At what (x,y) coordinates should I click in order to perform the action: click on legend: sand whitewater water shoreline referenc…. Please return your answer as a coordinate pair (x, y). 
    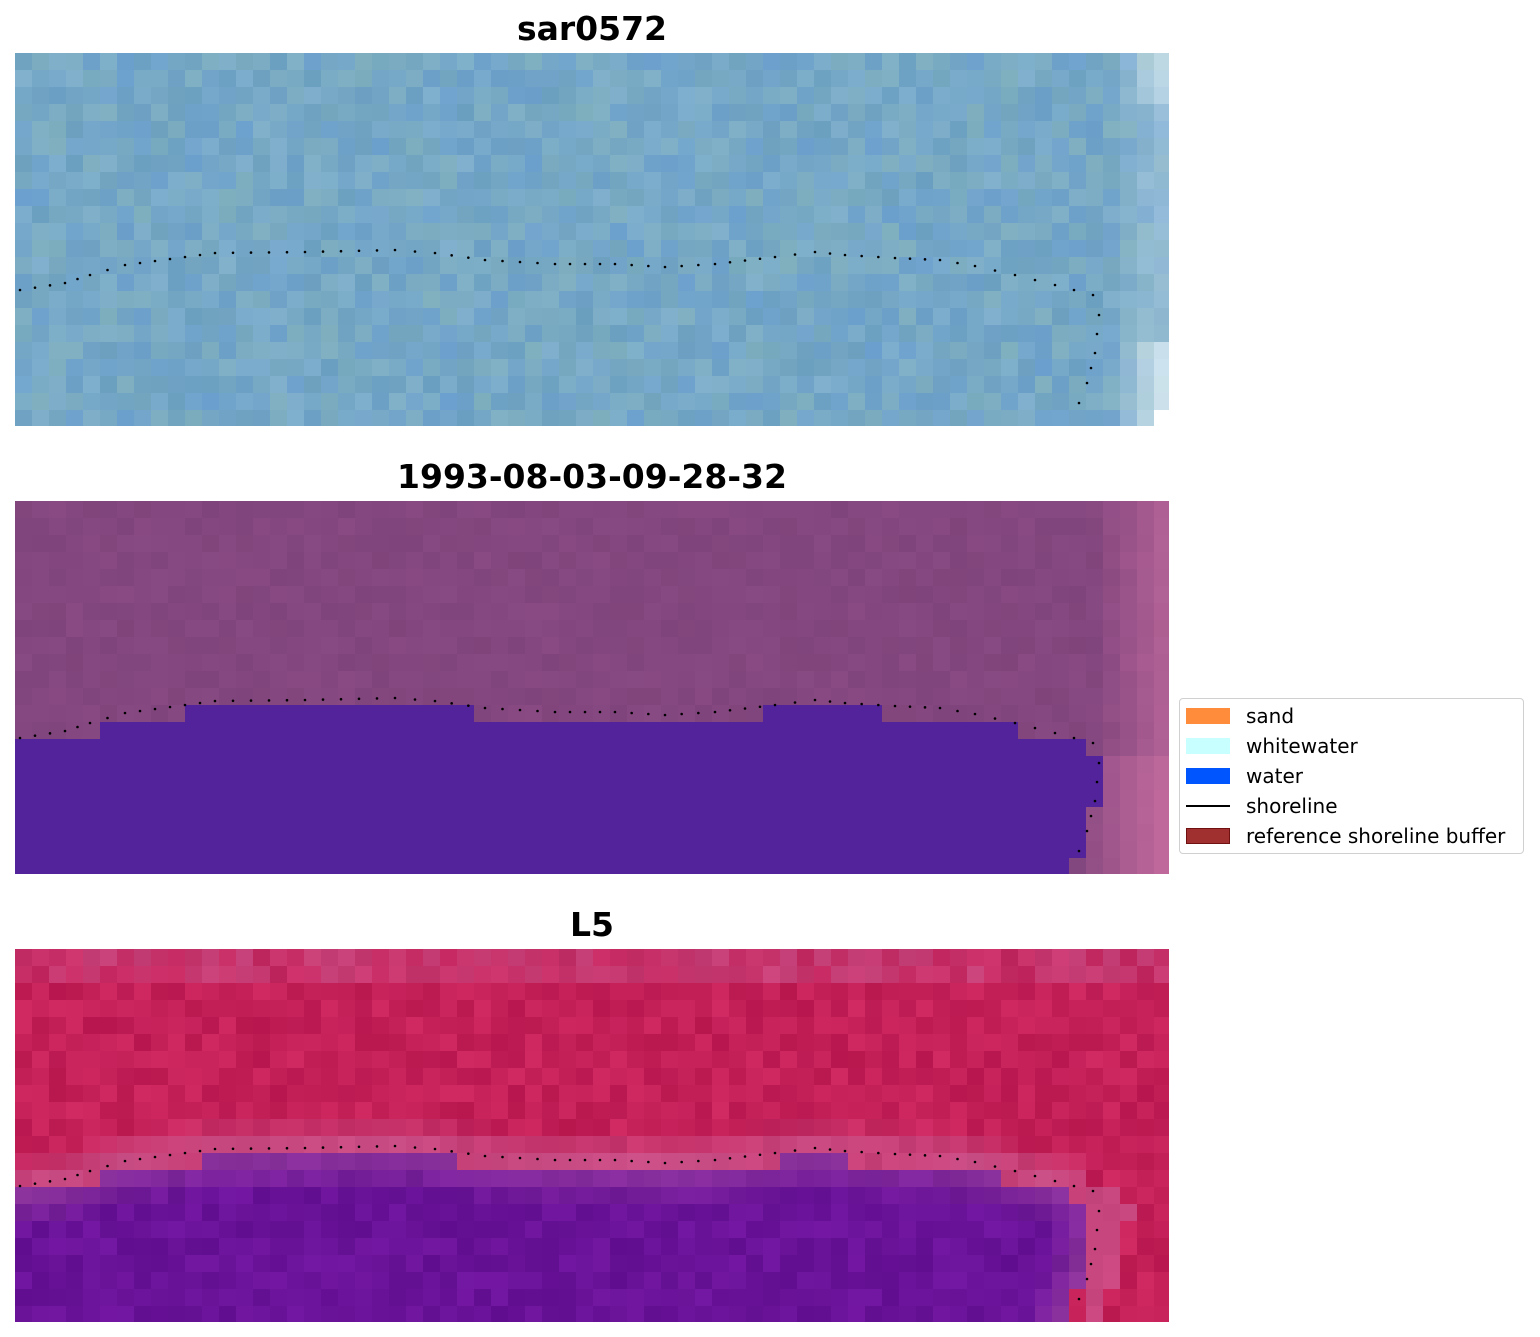
    Looking at the image, I should click on (1351, 776).